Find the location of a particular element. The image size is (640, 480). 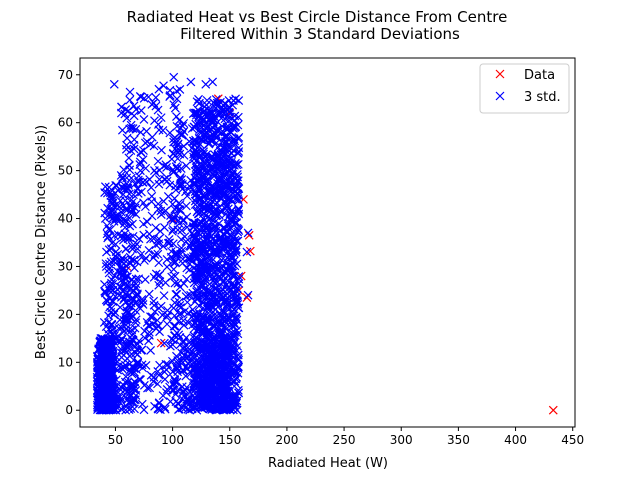

y-axis-ticks: 0 10 20 30 40 50 60 70 is located at coordinates (69, 242).